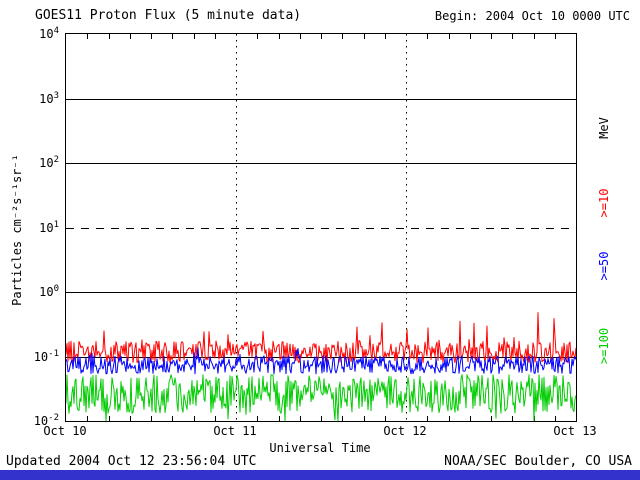  I want to click on chart-title: GOES11 Proton Flux (5 minute data), so click(168, 15).